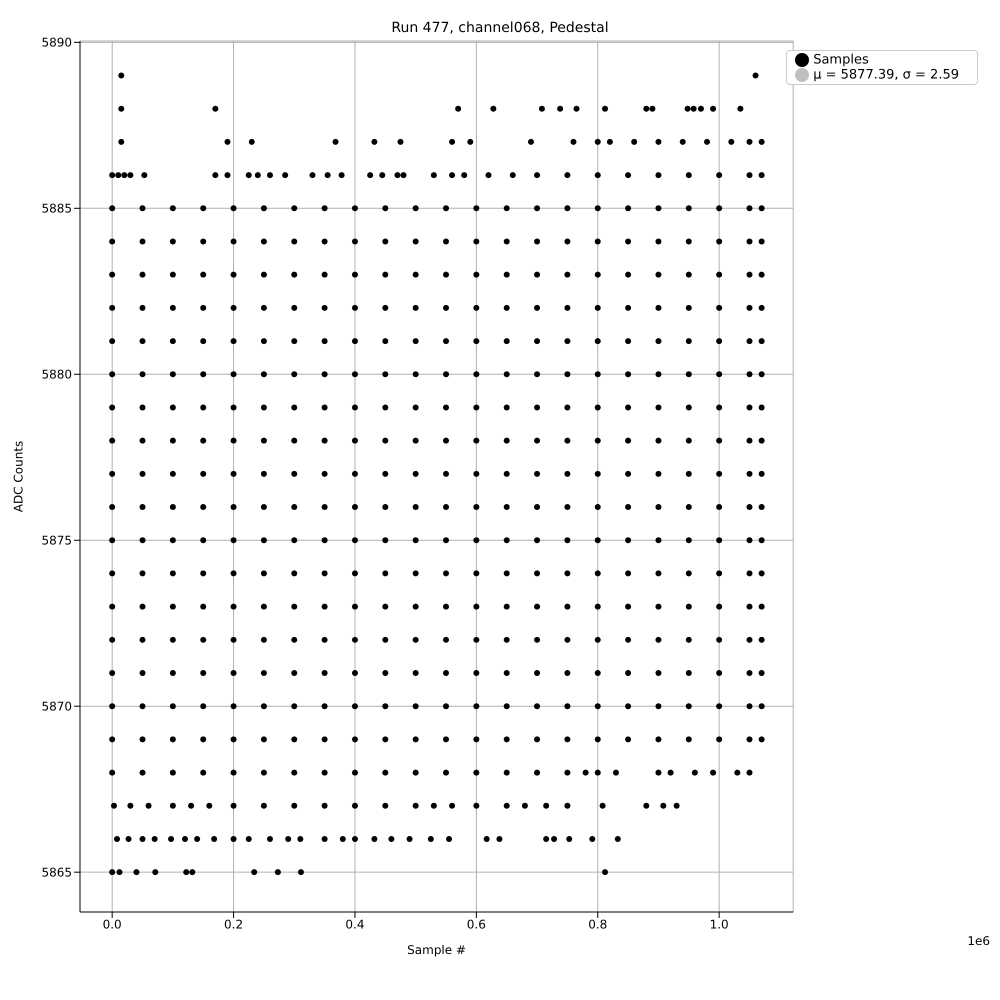 Image resolution: width=1000 pixels, height=1000 pixels. I want to click on x-tick-label: 0.0, so click(112, 925).